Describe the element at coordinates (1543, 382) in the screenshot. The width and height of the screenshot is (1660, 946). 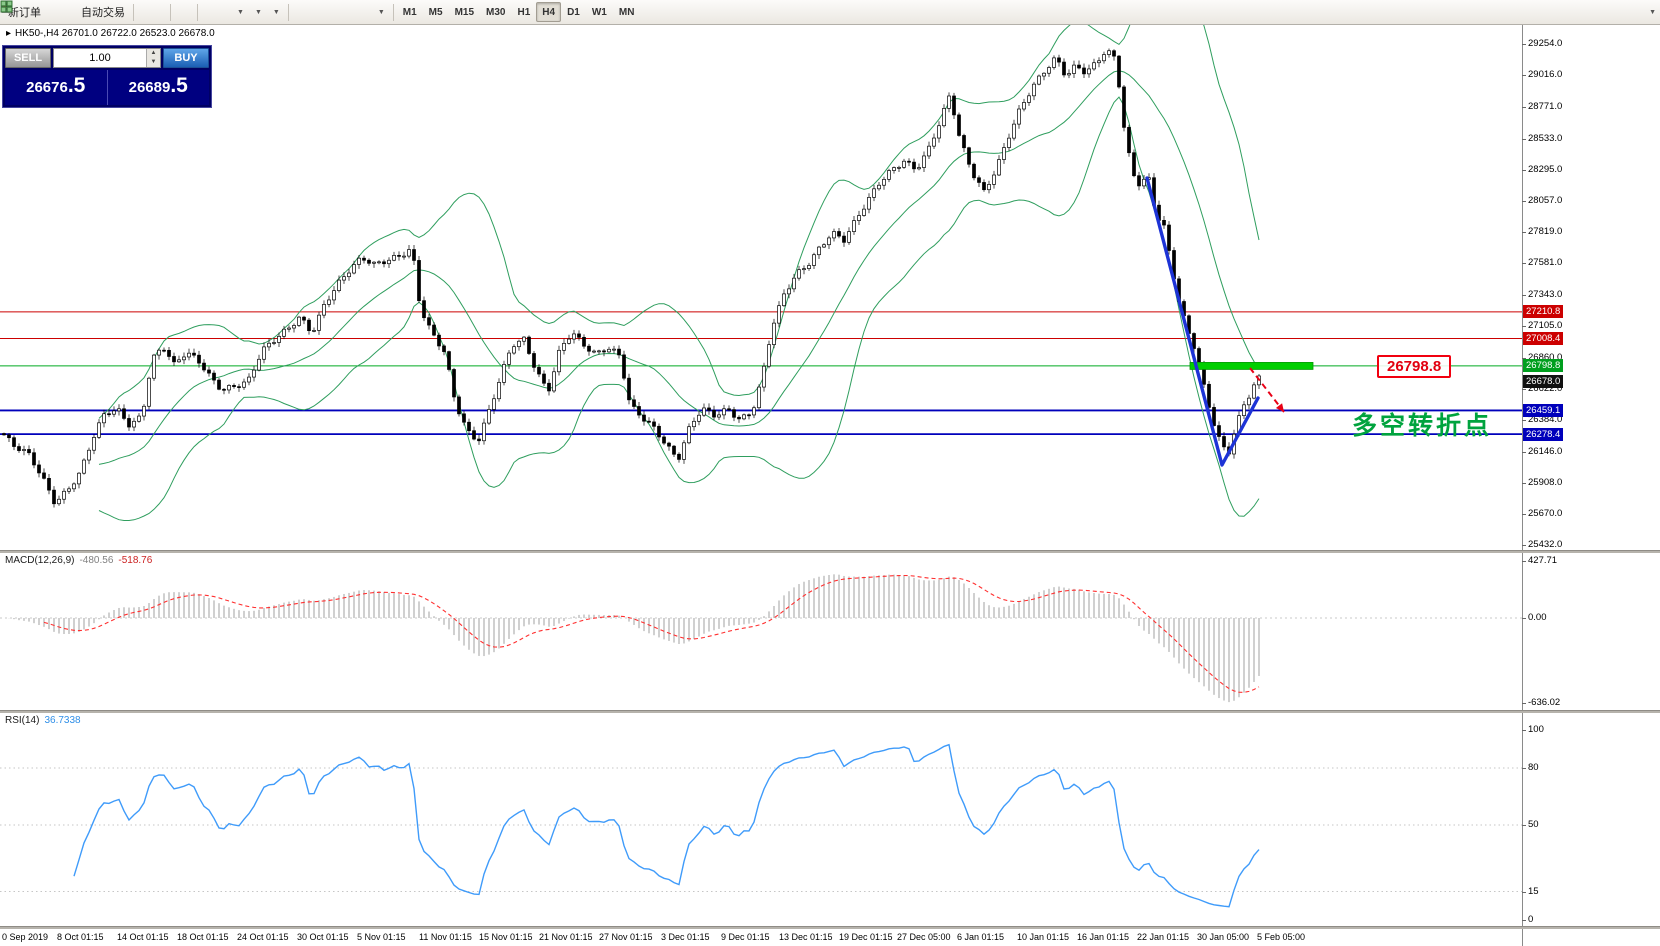
I see `price-tag-26678.0: 26678.0` at that location.